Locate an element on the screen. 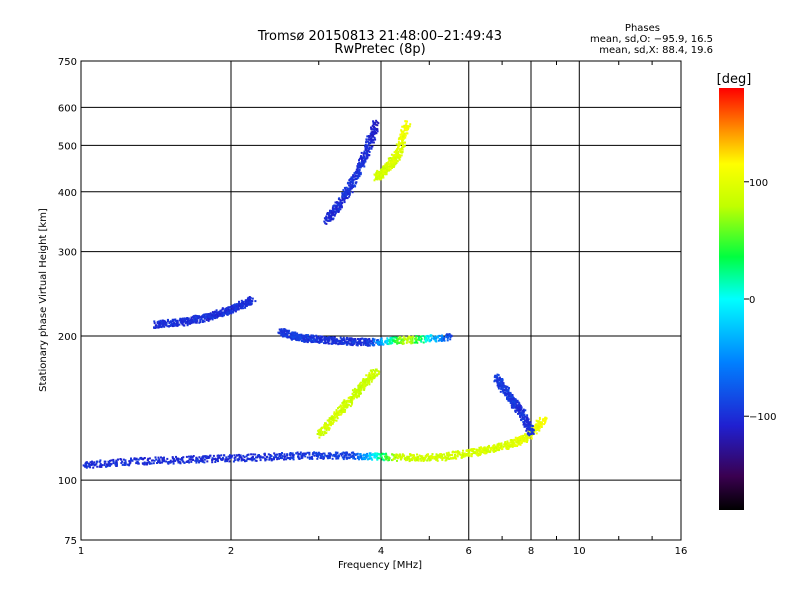 This screenshot has height=600, width=800. colorbar-tick-label: 0 is located at coordinates (752, 300).